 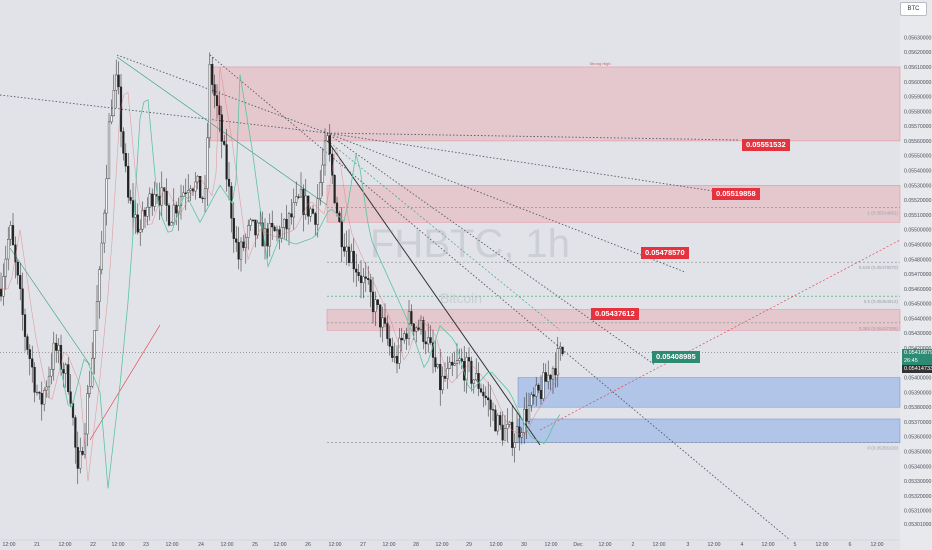 I want to click on y-tick-label: 0.05350000, so click(x=918, y=453).